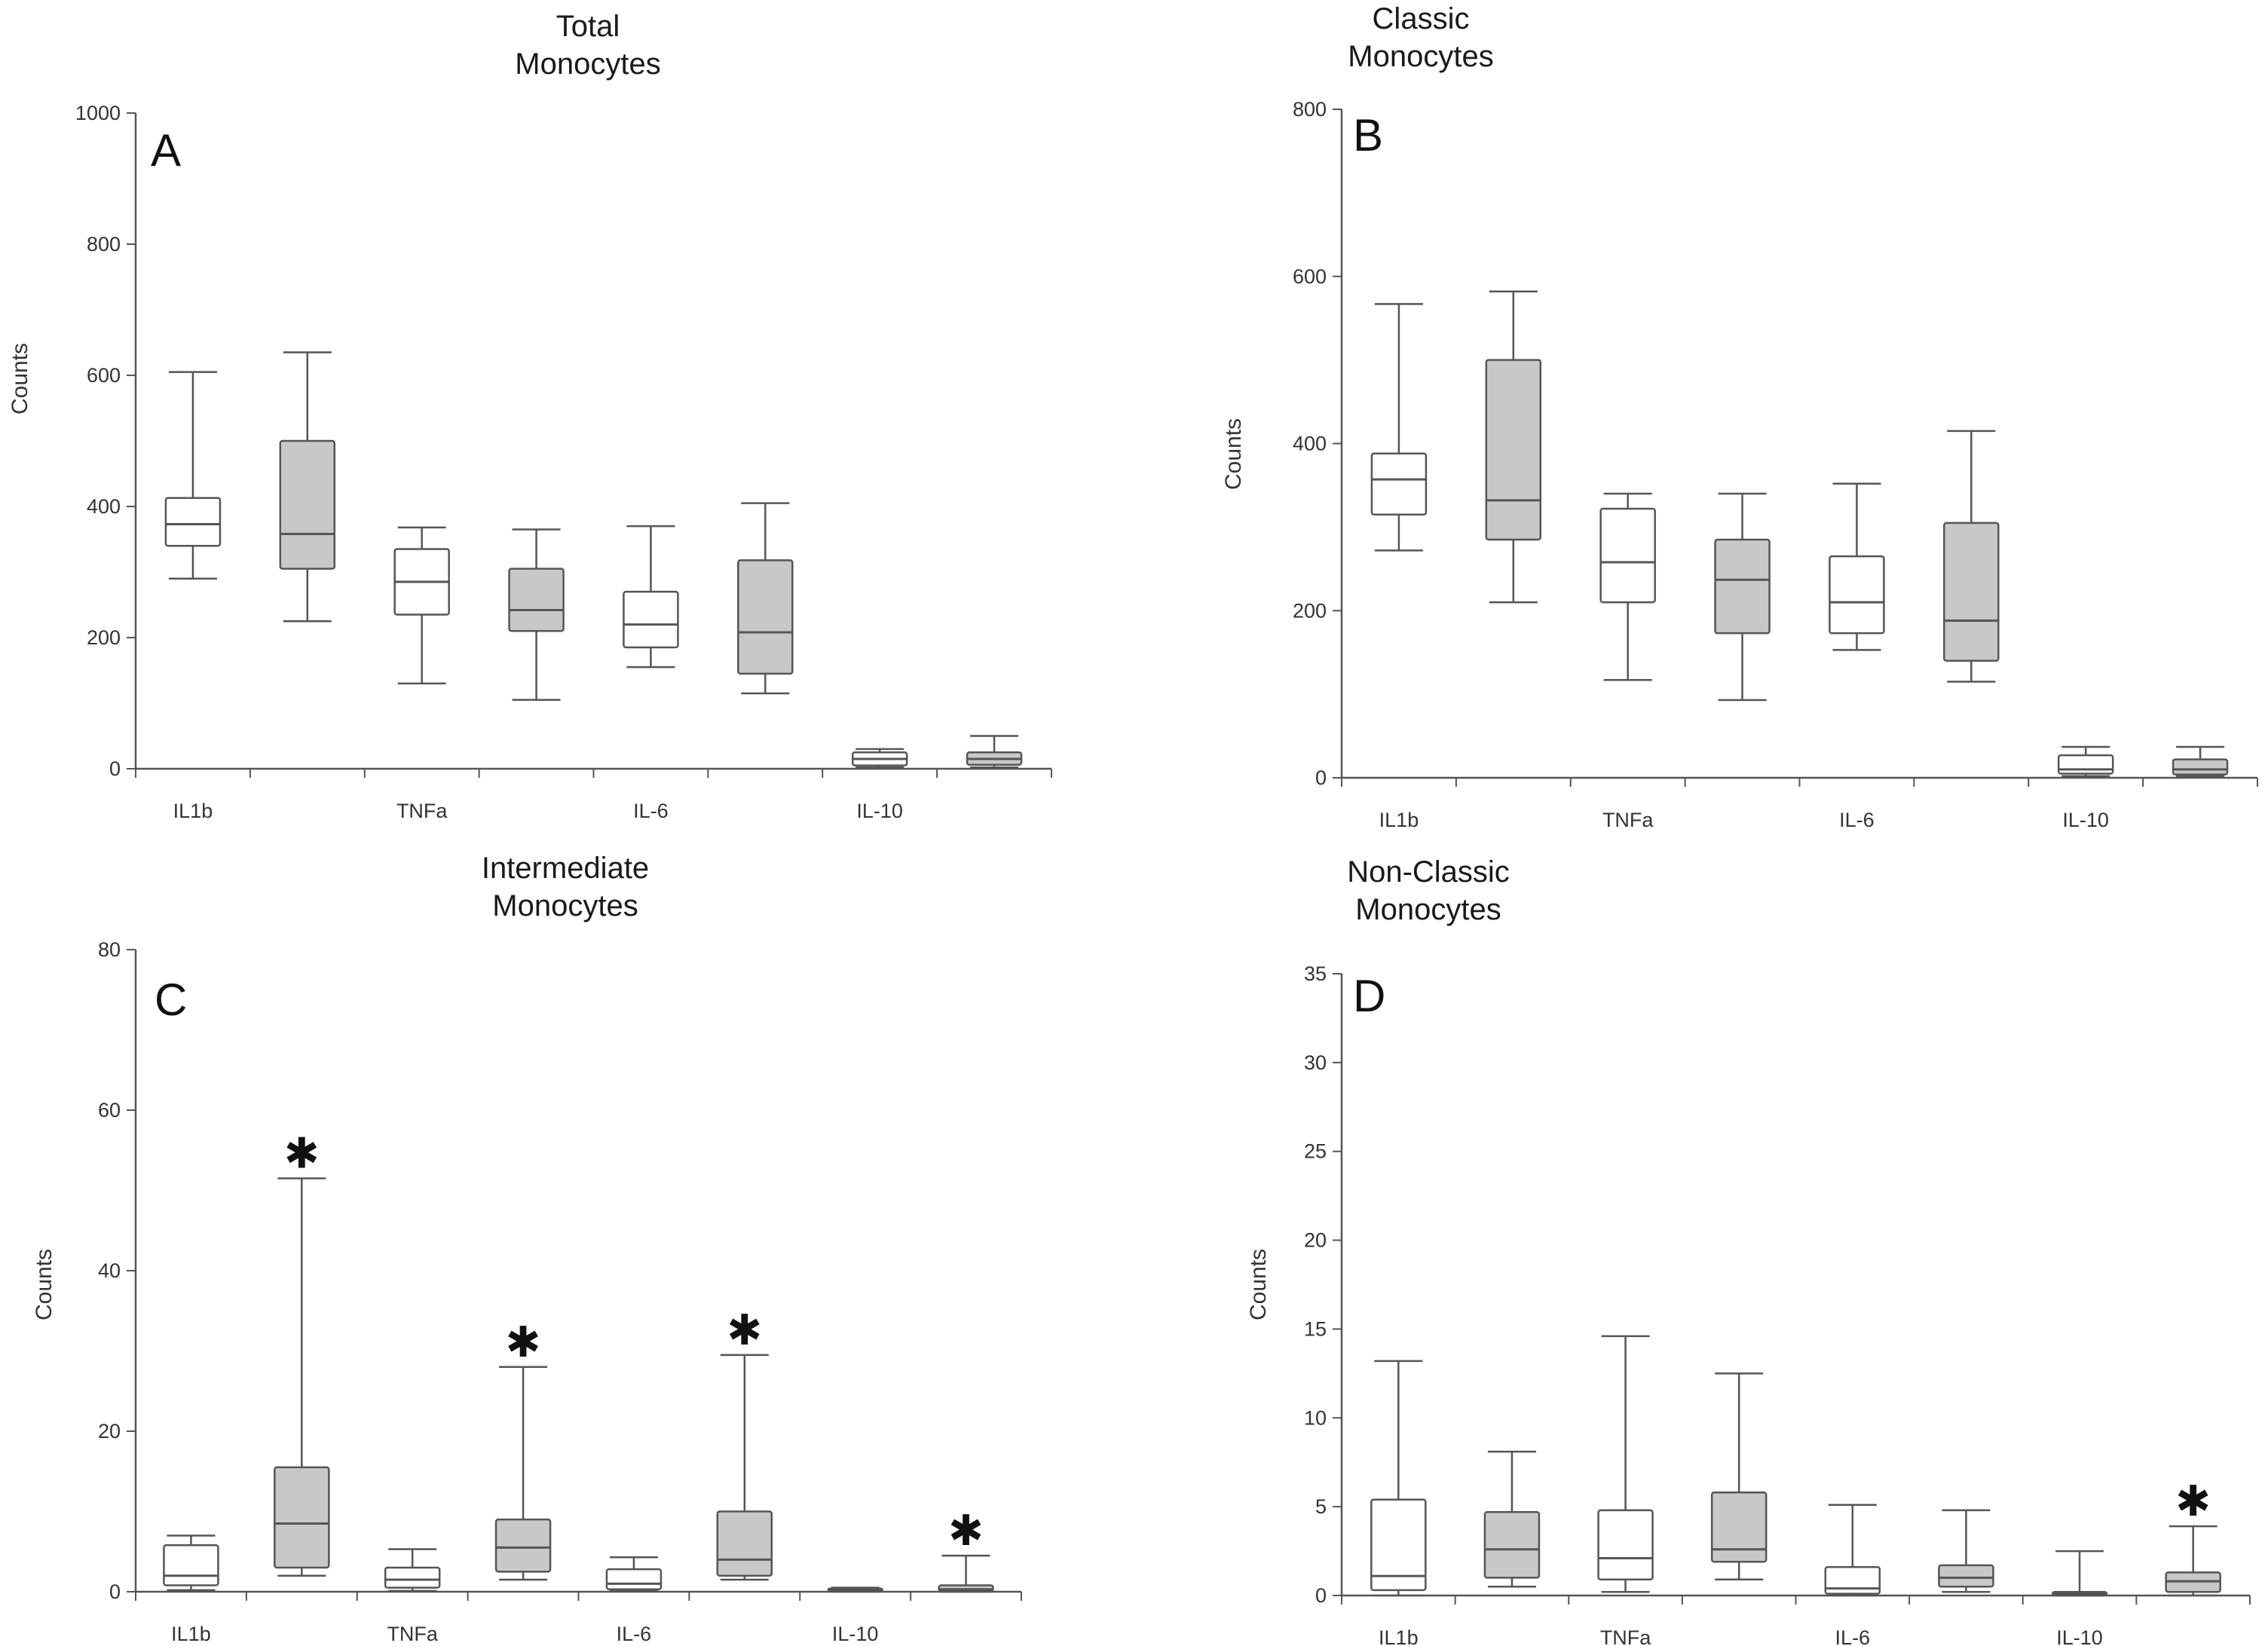  What do you see at coordinates (1315, 1328) in the screenshot?
I see `y-tick-label: 15` at bounding box center [1315, 1328].